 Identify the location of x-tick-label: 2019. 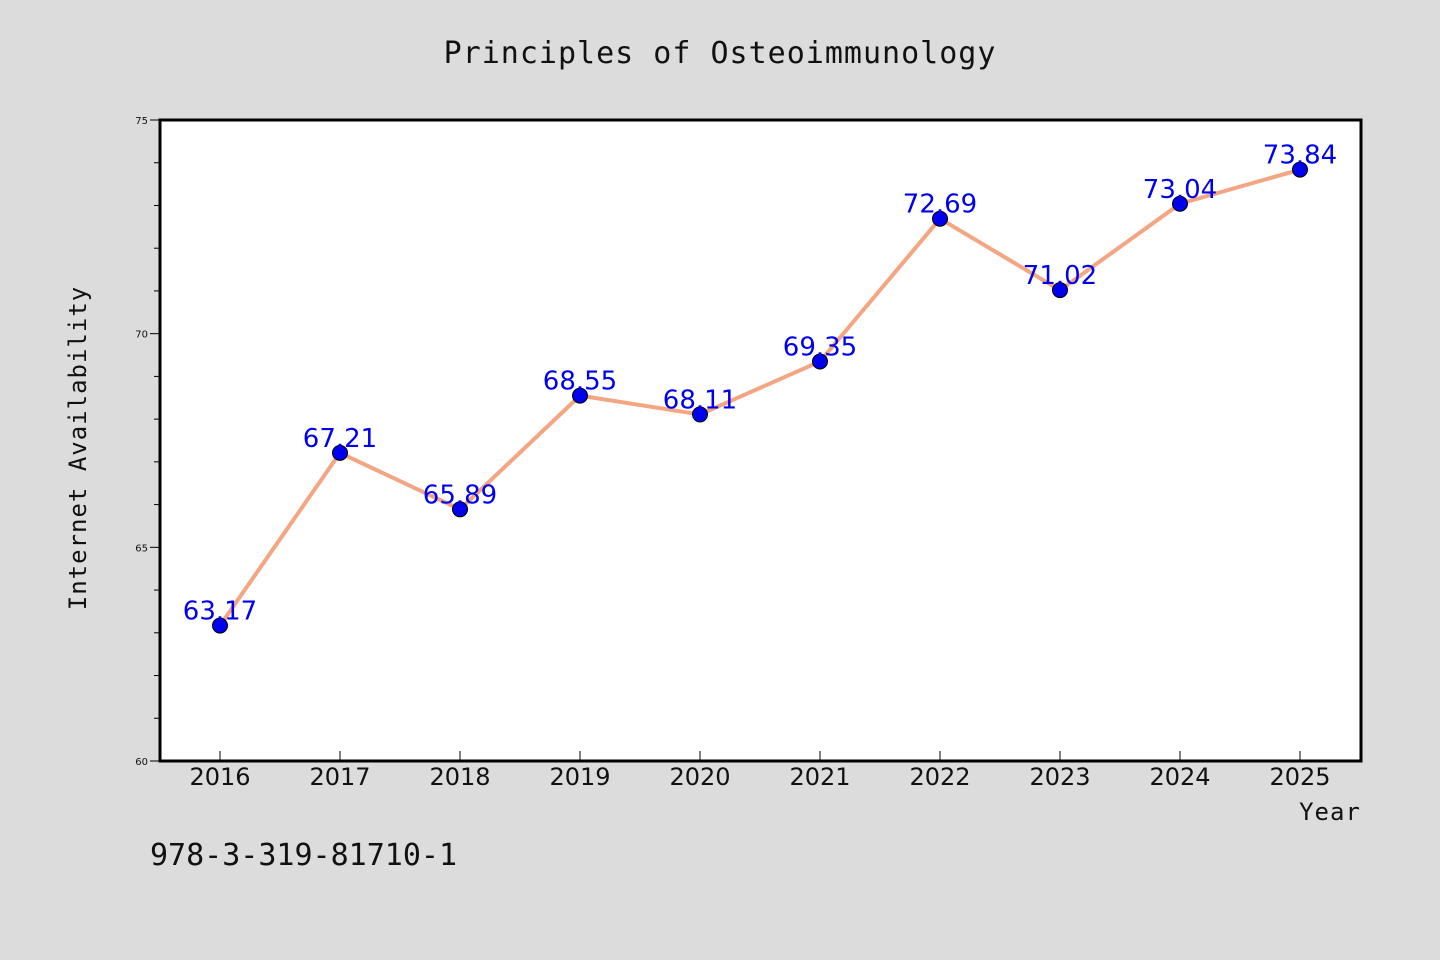
(579, 777).